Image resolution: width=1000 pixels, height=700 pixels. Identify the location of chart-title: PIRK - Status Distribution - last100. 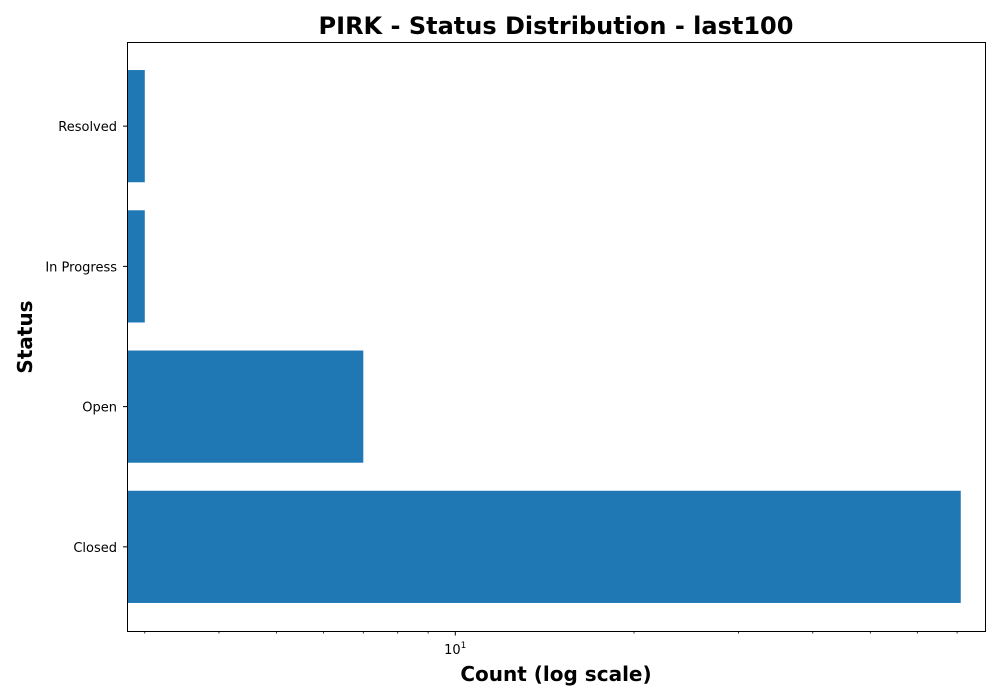
(556, 26).